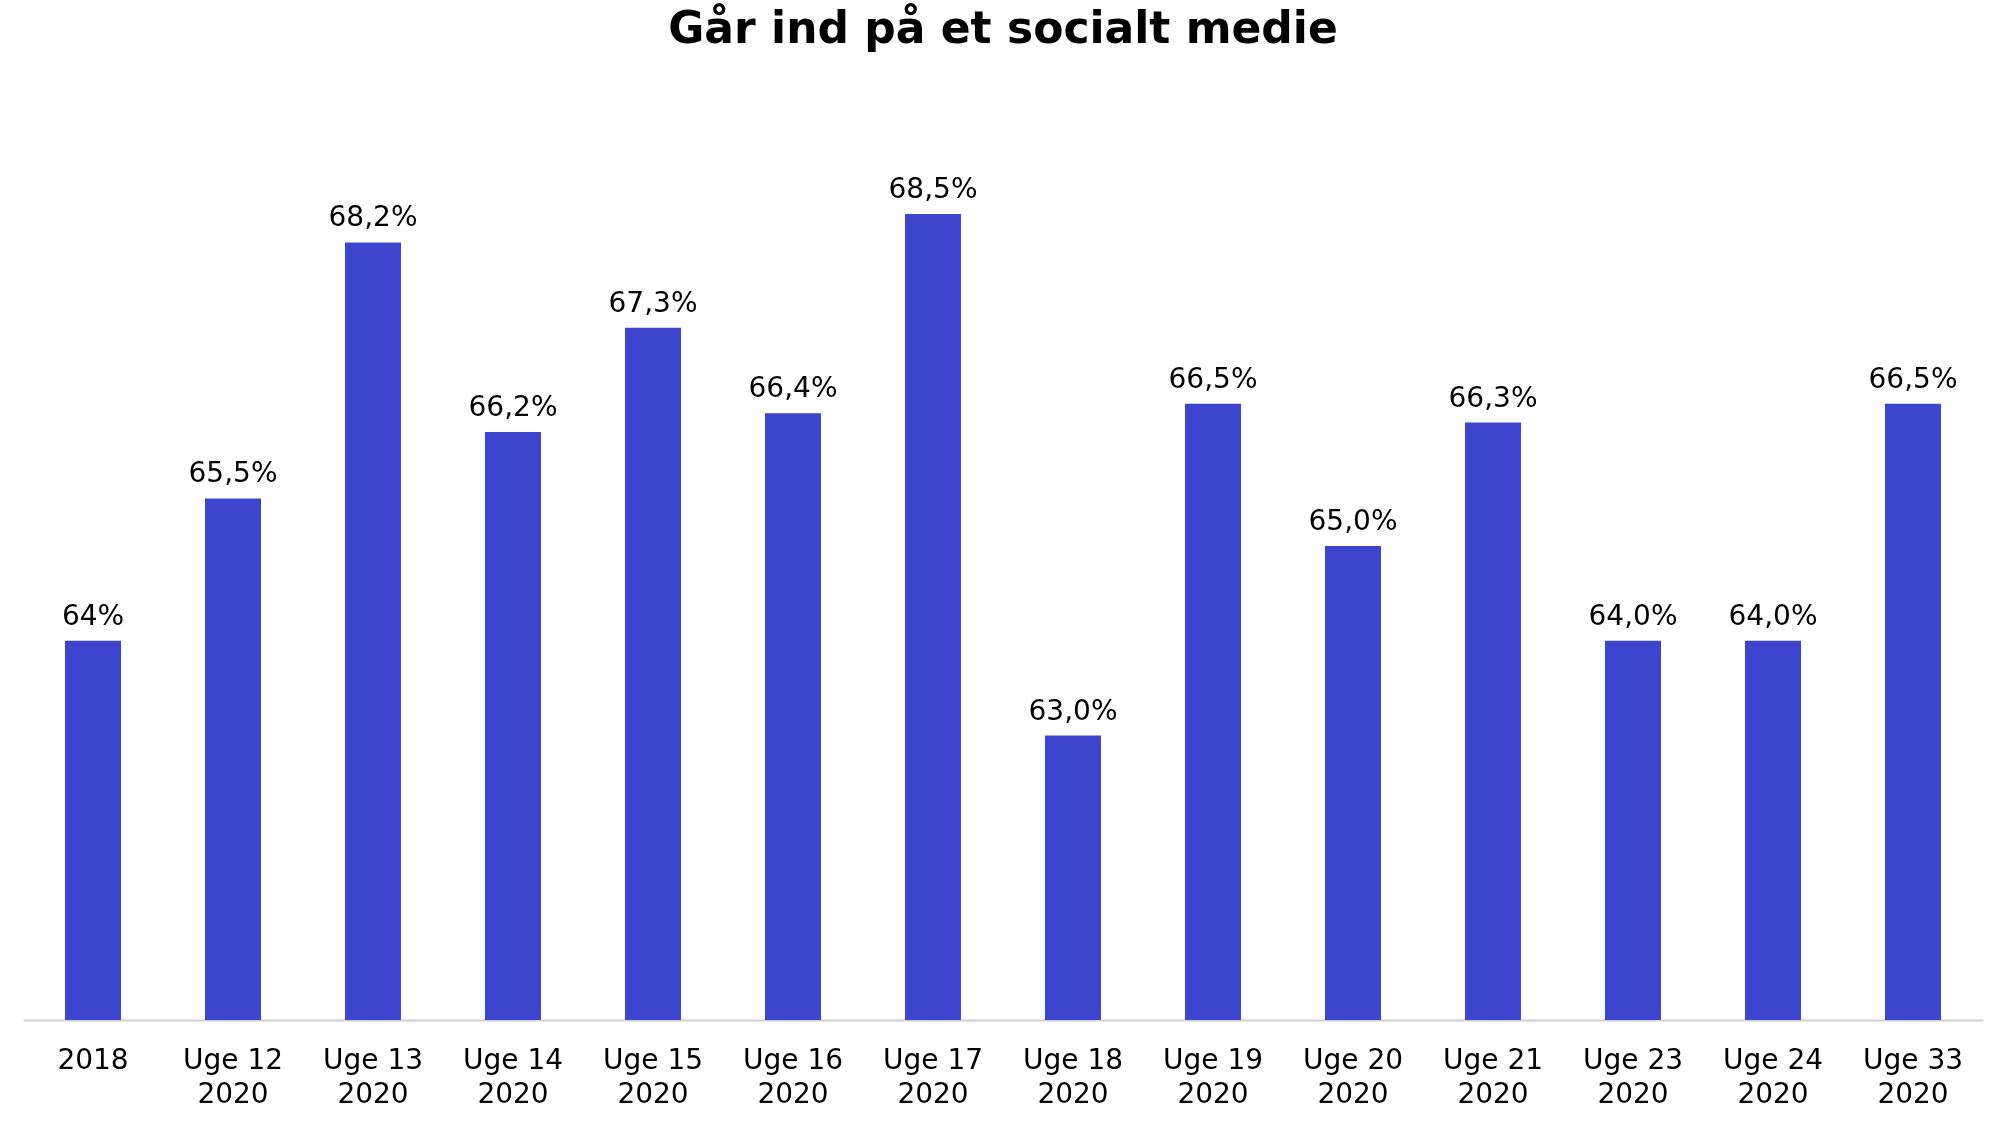  What do you see at coordinates (1493, 397) in the screenshot?
I see `data-label: 66,3%` at bounding box center [1493, 397].